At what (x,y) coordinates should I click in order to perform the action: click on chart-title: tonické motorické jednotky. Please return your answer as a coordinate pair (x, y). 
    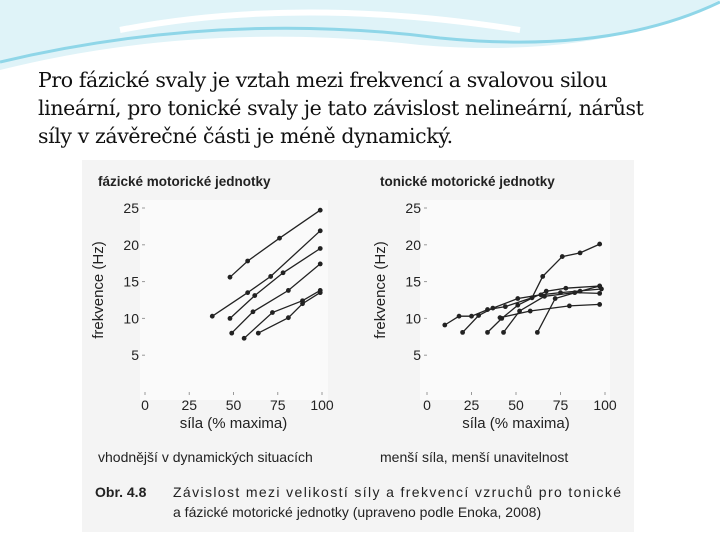
    Looking at the image, I should click on (467, 181).